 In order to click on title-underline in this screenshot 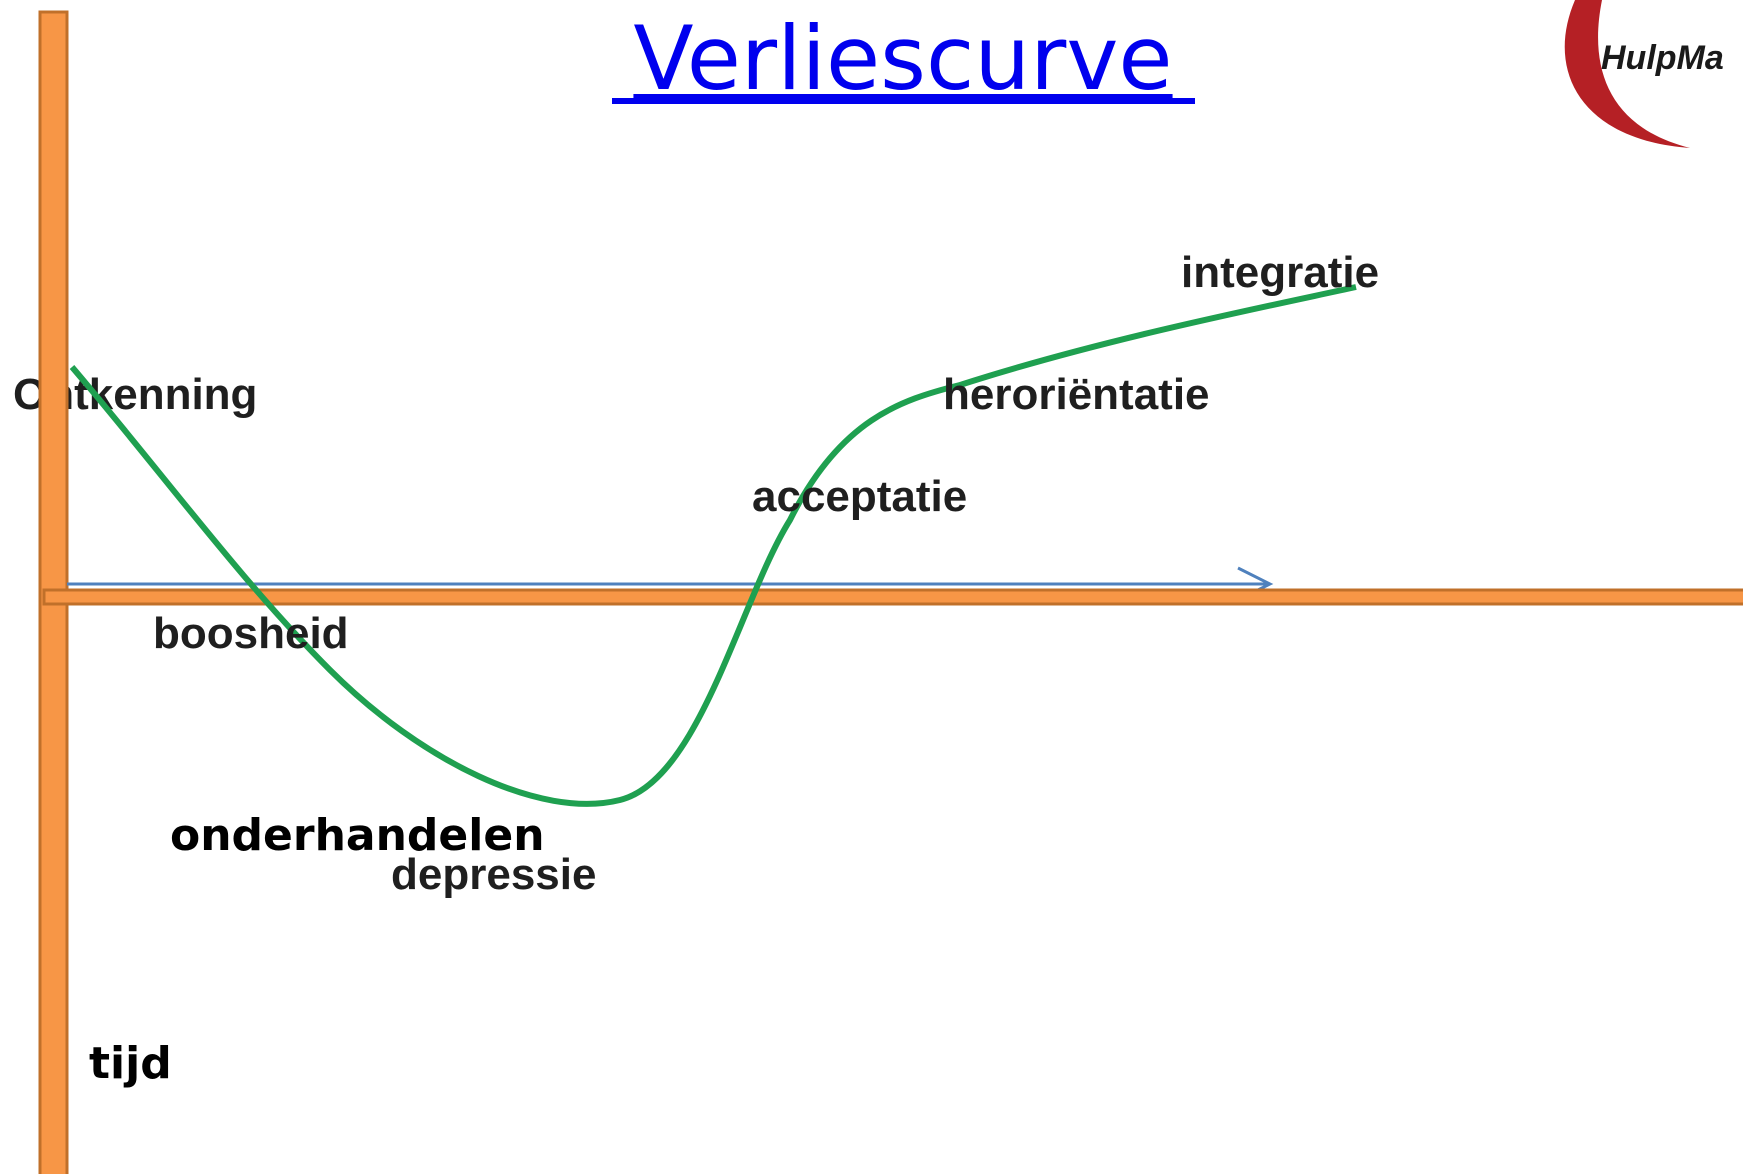, I will do `click(903, 101)`.